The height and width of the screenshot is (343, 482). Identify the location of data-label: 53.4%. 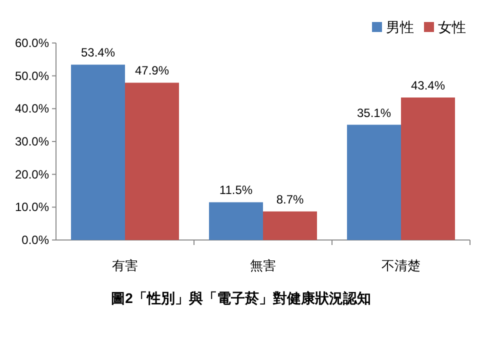
(98, 53).